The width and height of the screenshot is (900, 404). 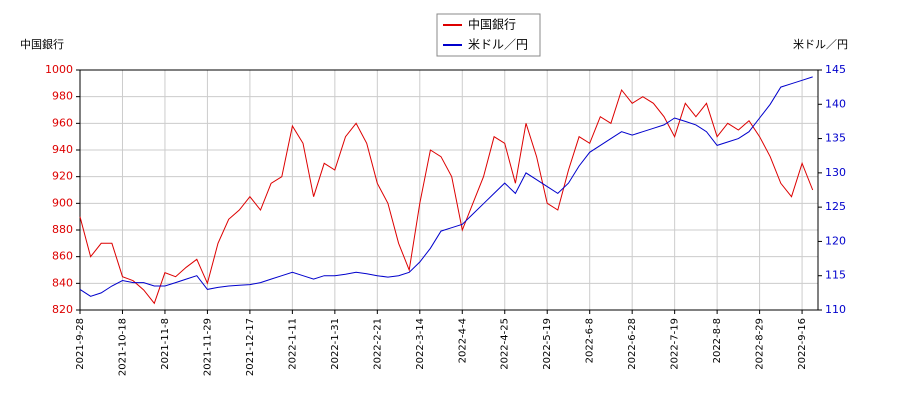 I want to click on x-tick-label: 2022-8-29, so click(x=760, y=344).